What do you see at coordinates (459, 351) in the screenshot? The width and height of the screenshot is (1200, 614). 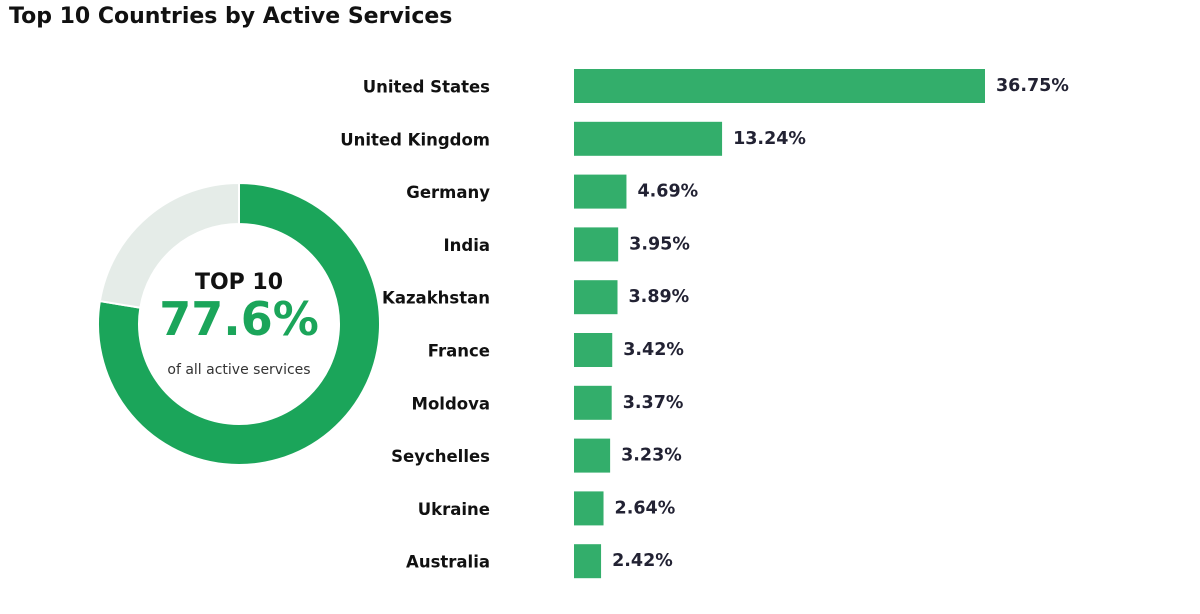 I see `bar-category-label: France` at bounding box center [459, 351].